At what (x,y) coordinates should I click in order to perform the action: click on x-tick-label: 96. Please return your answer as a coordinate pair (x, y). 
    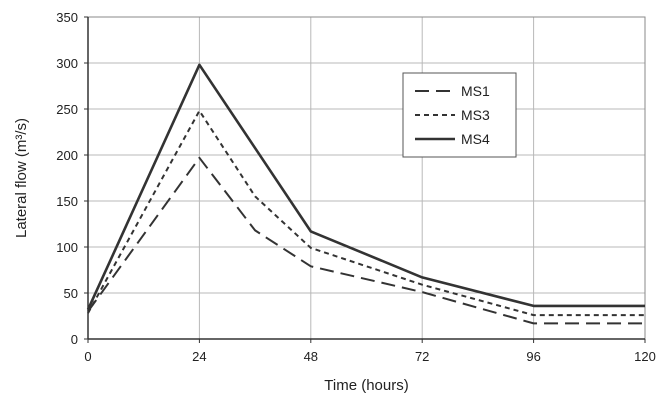
    Looking at the image, I should click on (533, 356).